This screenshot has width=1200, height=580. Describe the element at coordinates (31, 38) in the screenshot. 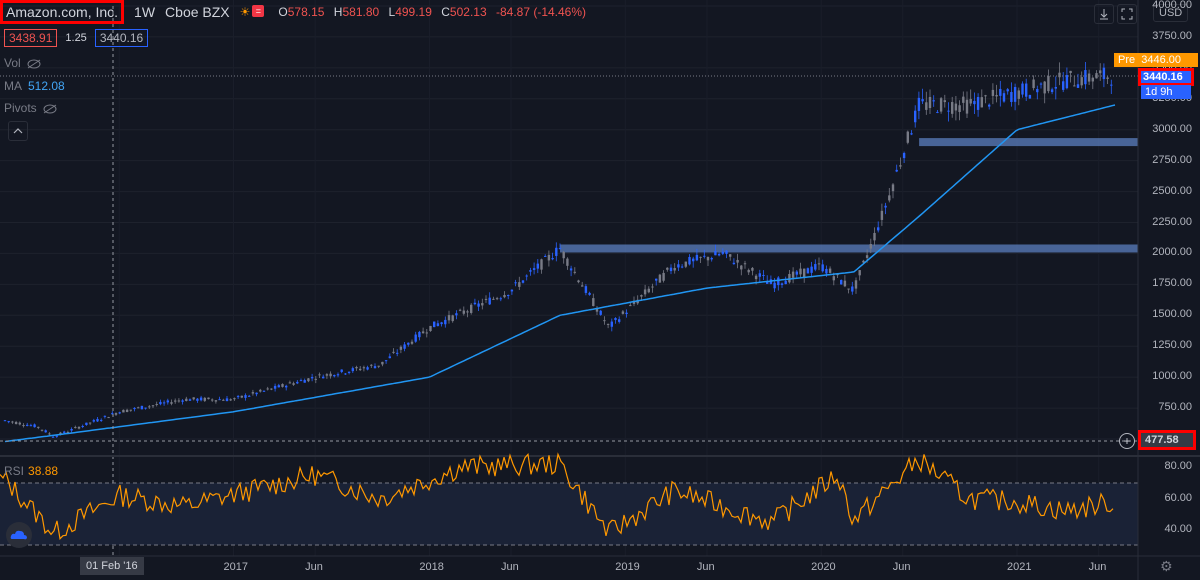

I see `bid-price: 3438.91` at that location.